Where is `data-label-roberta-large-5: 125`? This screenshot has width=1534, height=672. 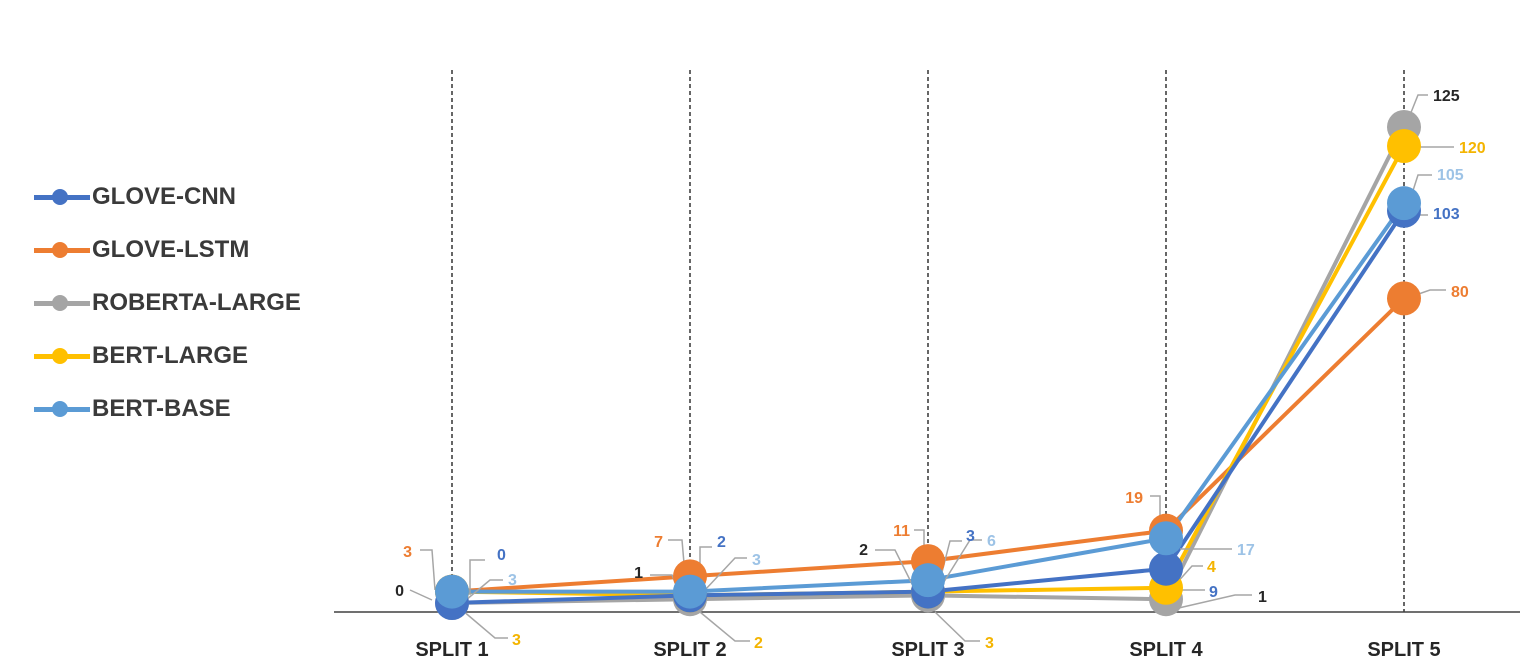
data-label-roberta-large-5: 125 is located at coordinates (1446, 96).